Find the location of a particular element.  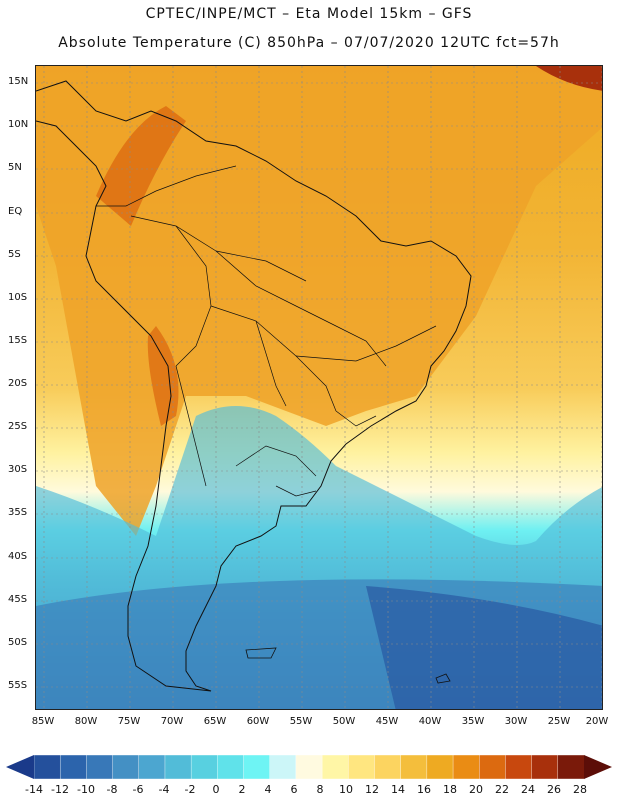

colorbar-label: -10 is located at coordinates (86, 789).